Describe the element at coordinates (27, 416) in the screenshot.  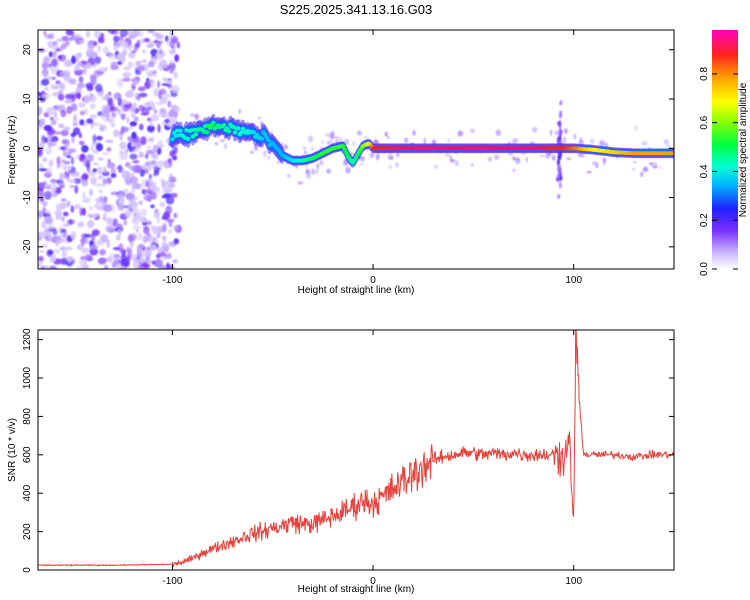
I see `snr-y-tick-label: 800` at that location.